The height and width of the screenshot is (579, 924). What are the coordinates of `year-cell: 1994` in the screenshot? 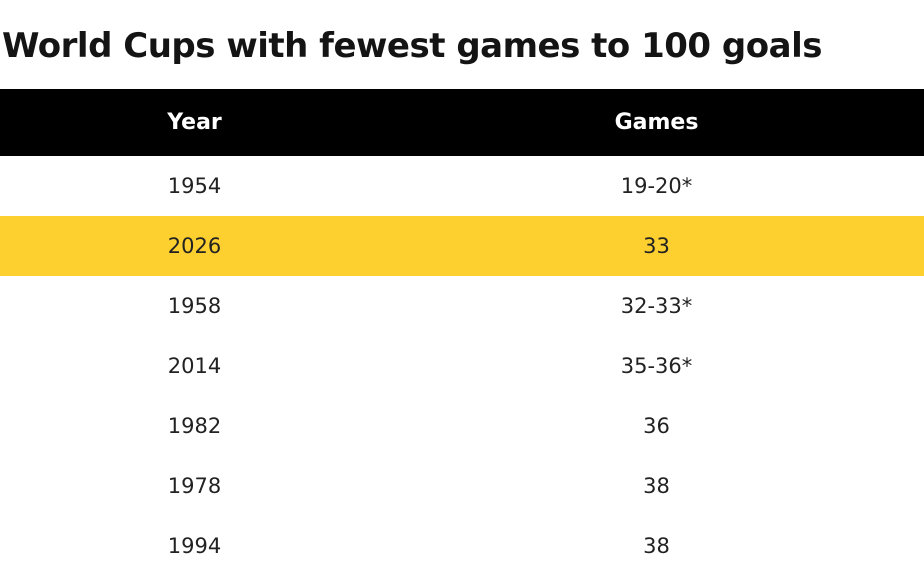 It's located at (194, 546).